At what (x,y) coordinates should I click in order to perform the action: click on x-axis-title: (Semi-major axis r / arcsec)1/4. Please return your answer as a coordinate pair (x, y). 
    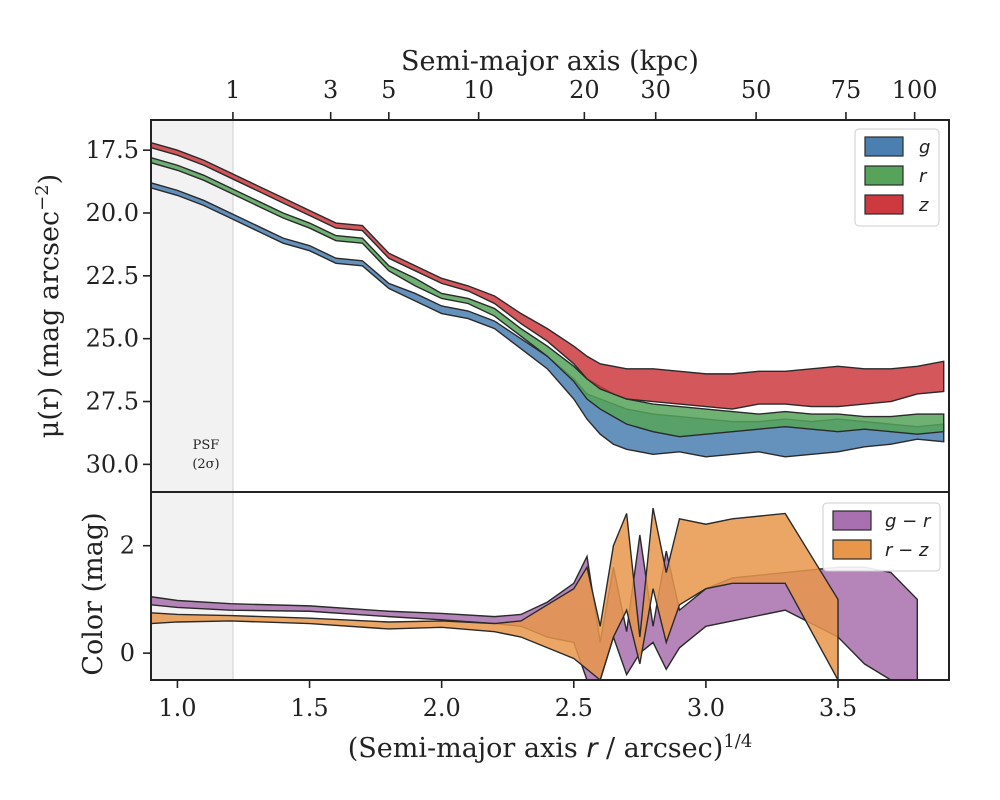
    Looking at the image, I should click on (550, 748).